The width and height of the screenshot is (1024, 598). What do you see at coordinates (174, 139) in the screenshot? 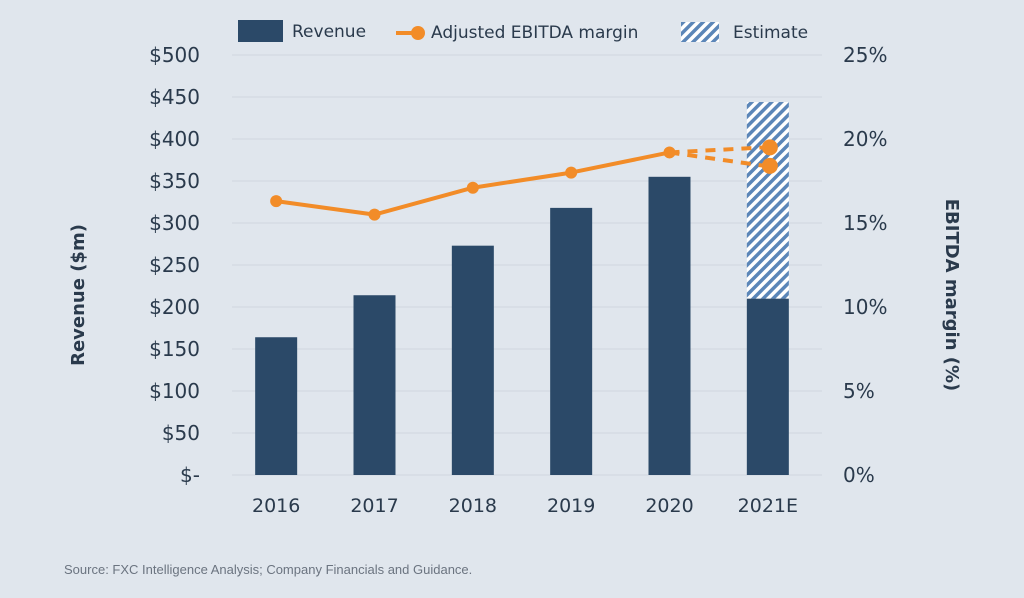
I see `y-tick-label: $400` at bounding box center [174, 139].